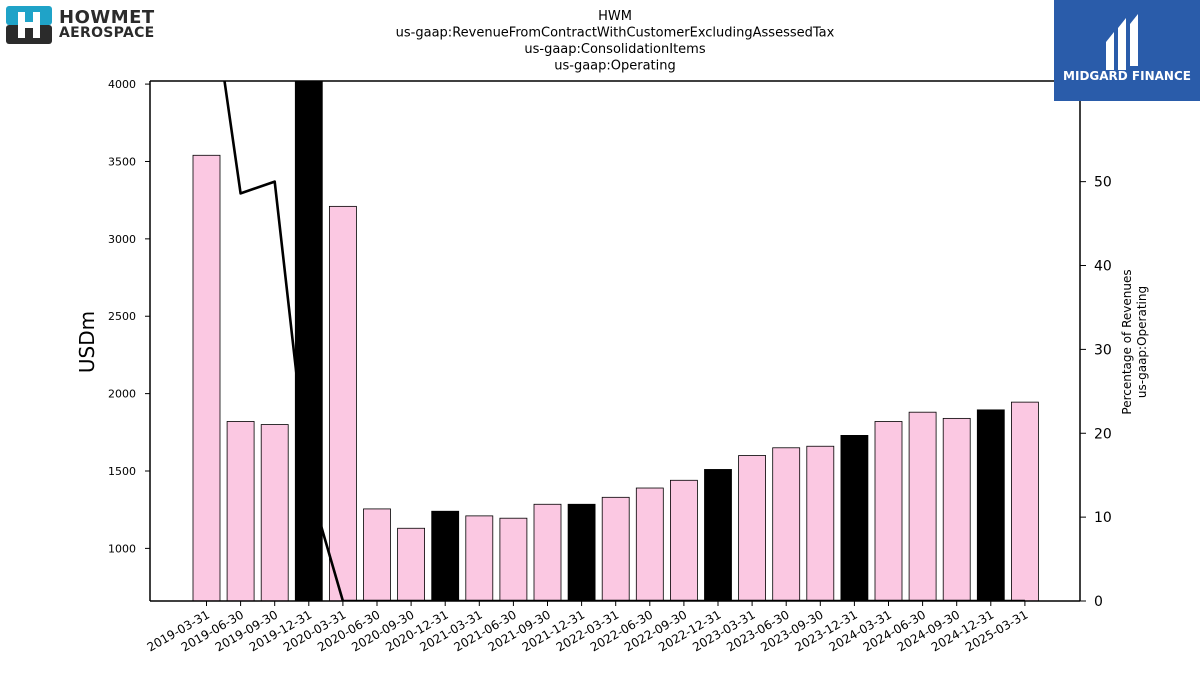 The width and height of the screenshot is (1200, 675). Describe the element at coordinates (122, 471) in the screenshot. I see `y-tick-label: 1500` at that location.